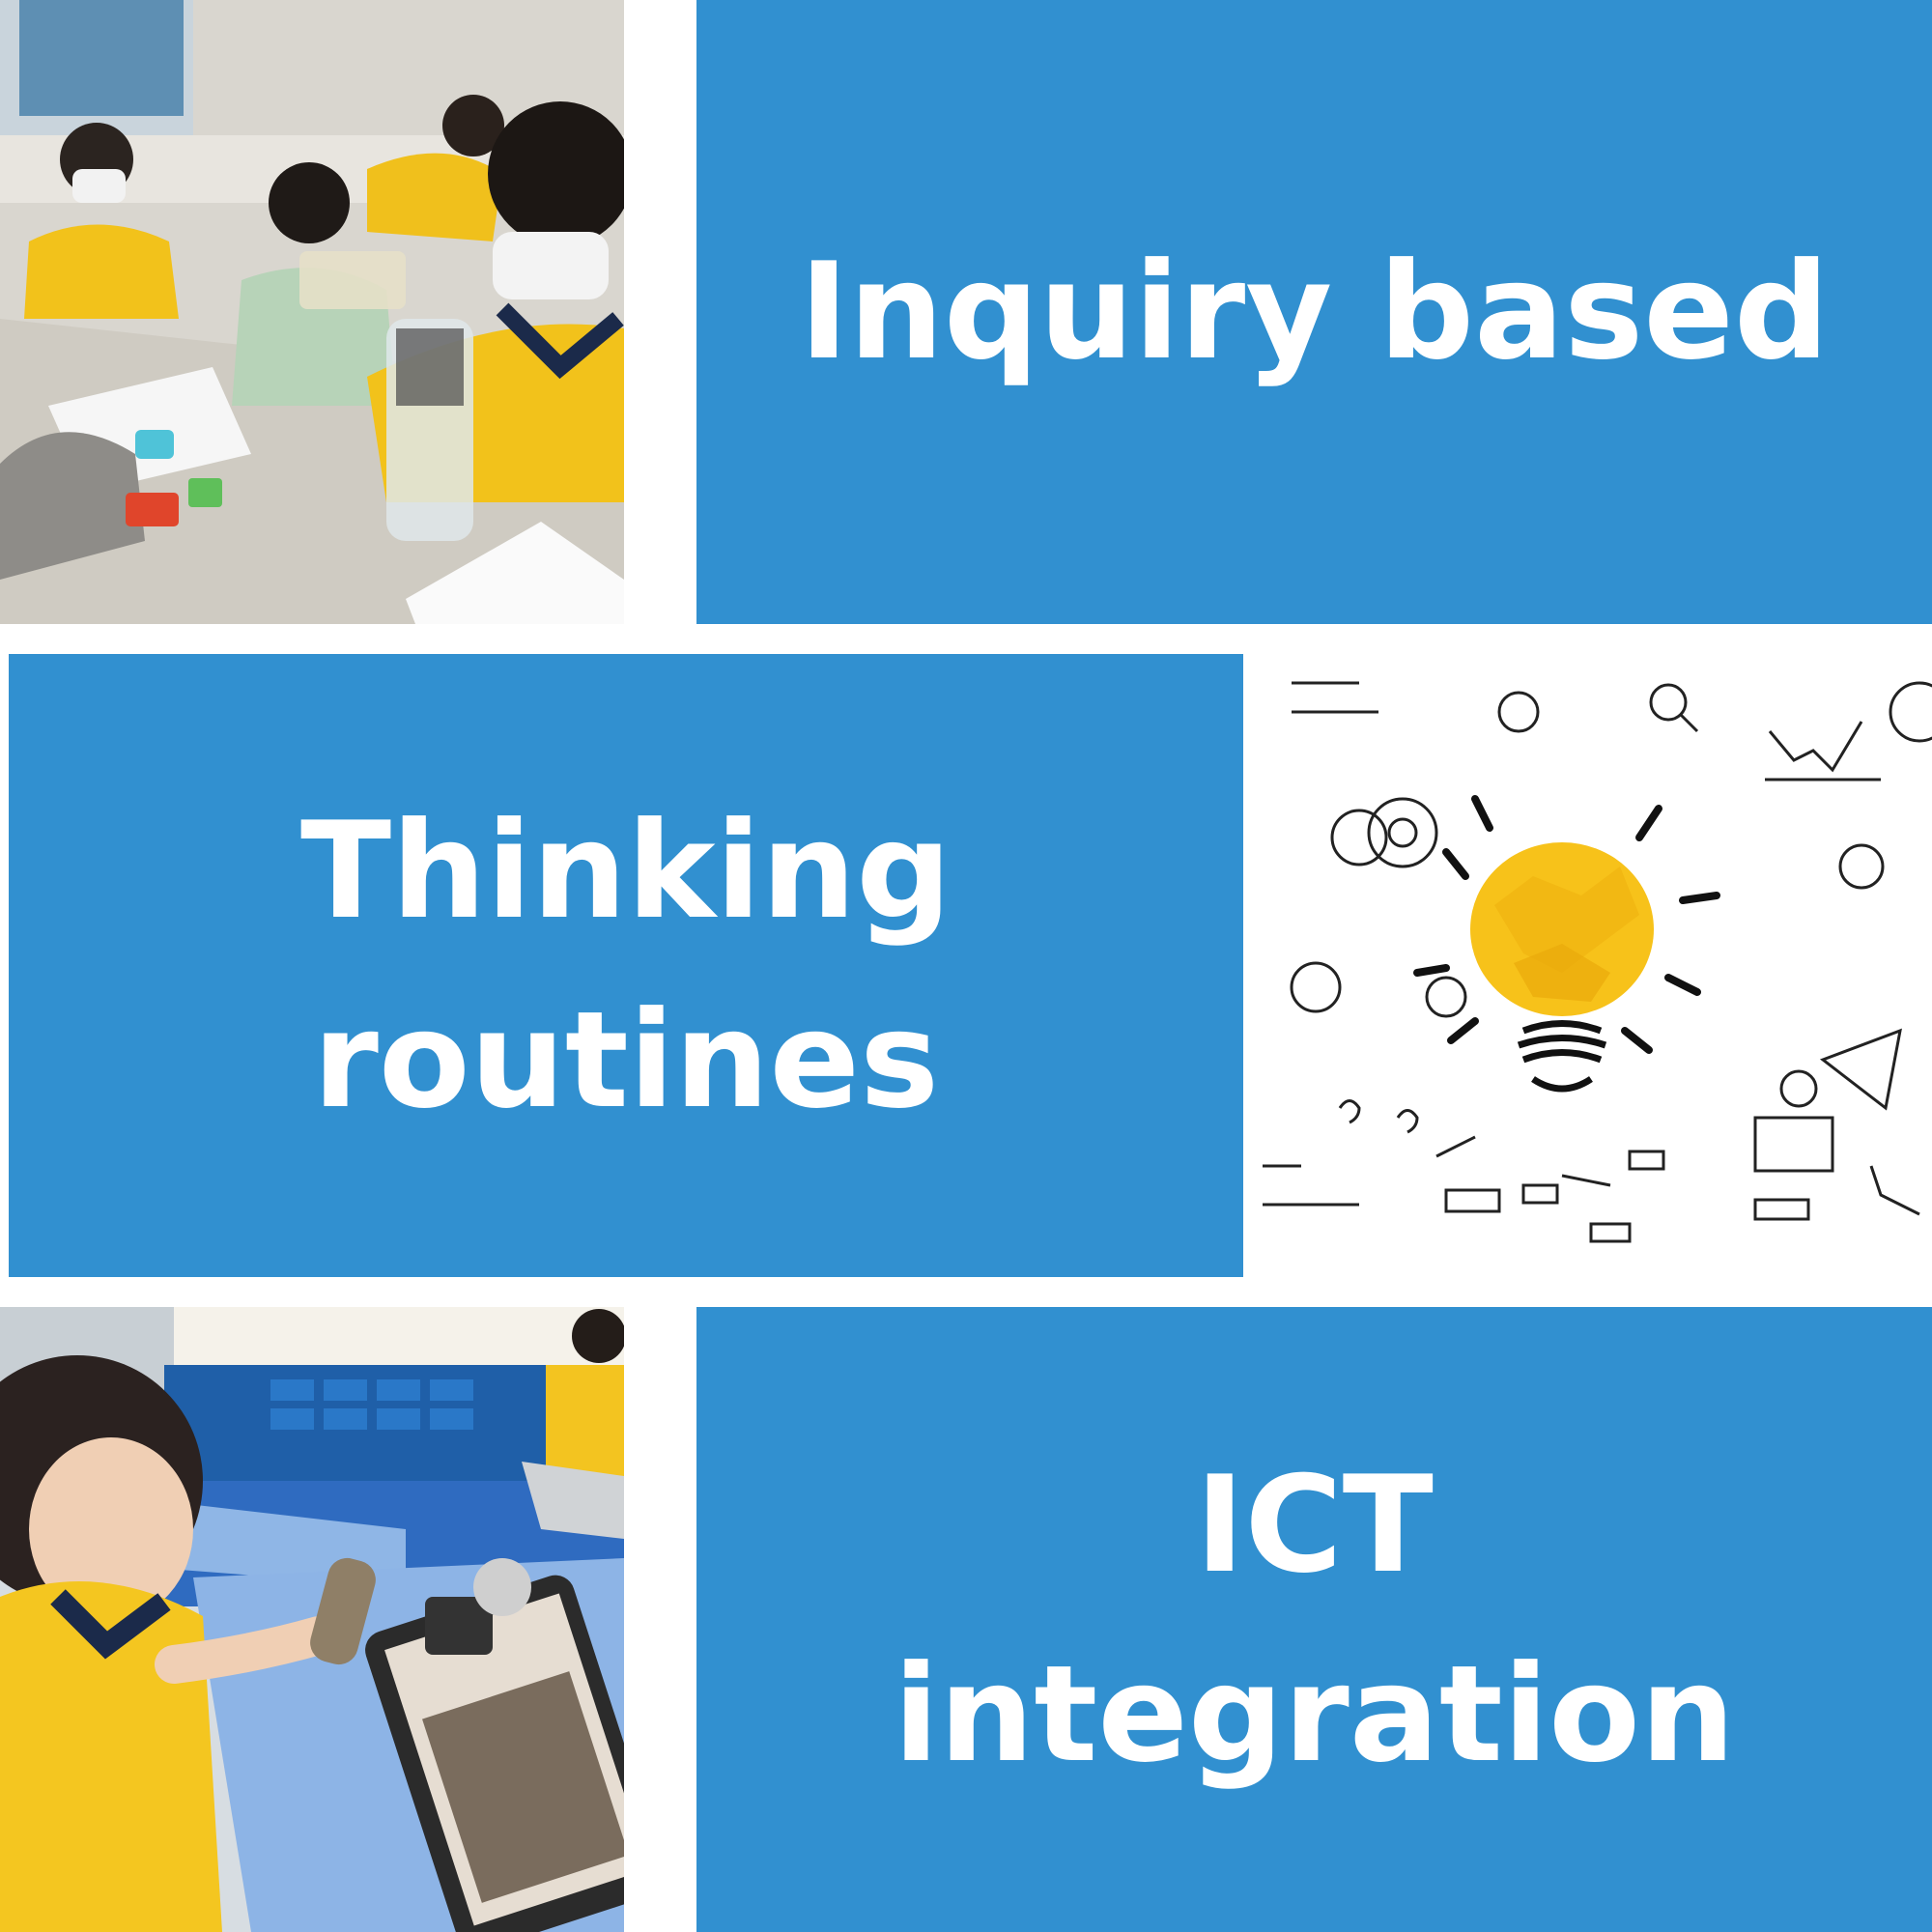 The height and width of the screenshot is (1932, 1932). Describe the element at coordinates (1314, 1524) in the screenshot. I see `ict-integration-line-1: ICT` at that location.